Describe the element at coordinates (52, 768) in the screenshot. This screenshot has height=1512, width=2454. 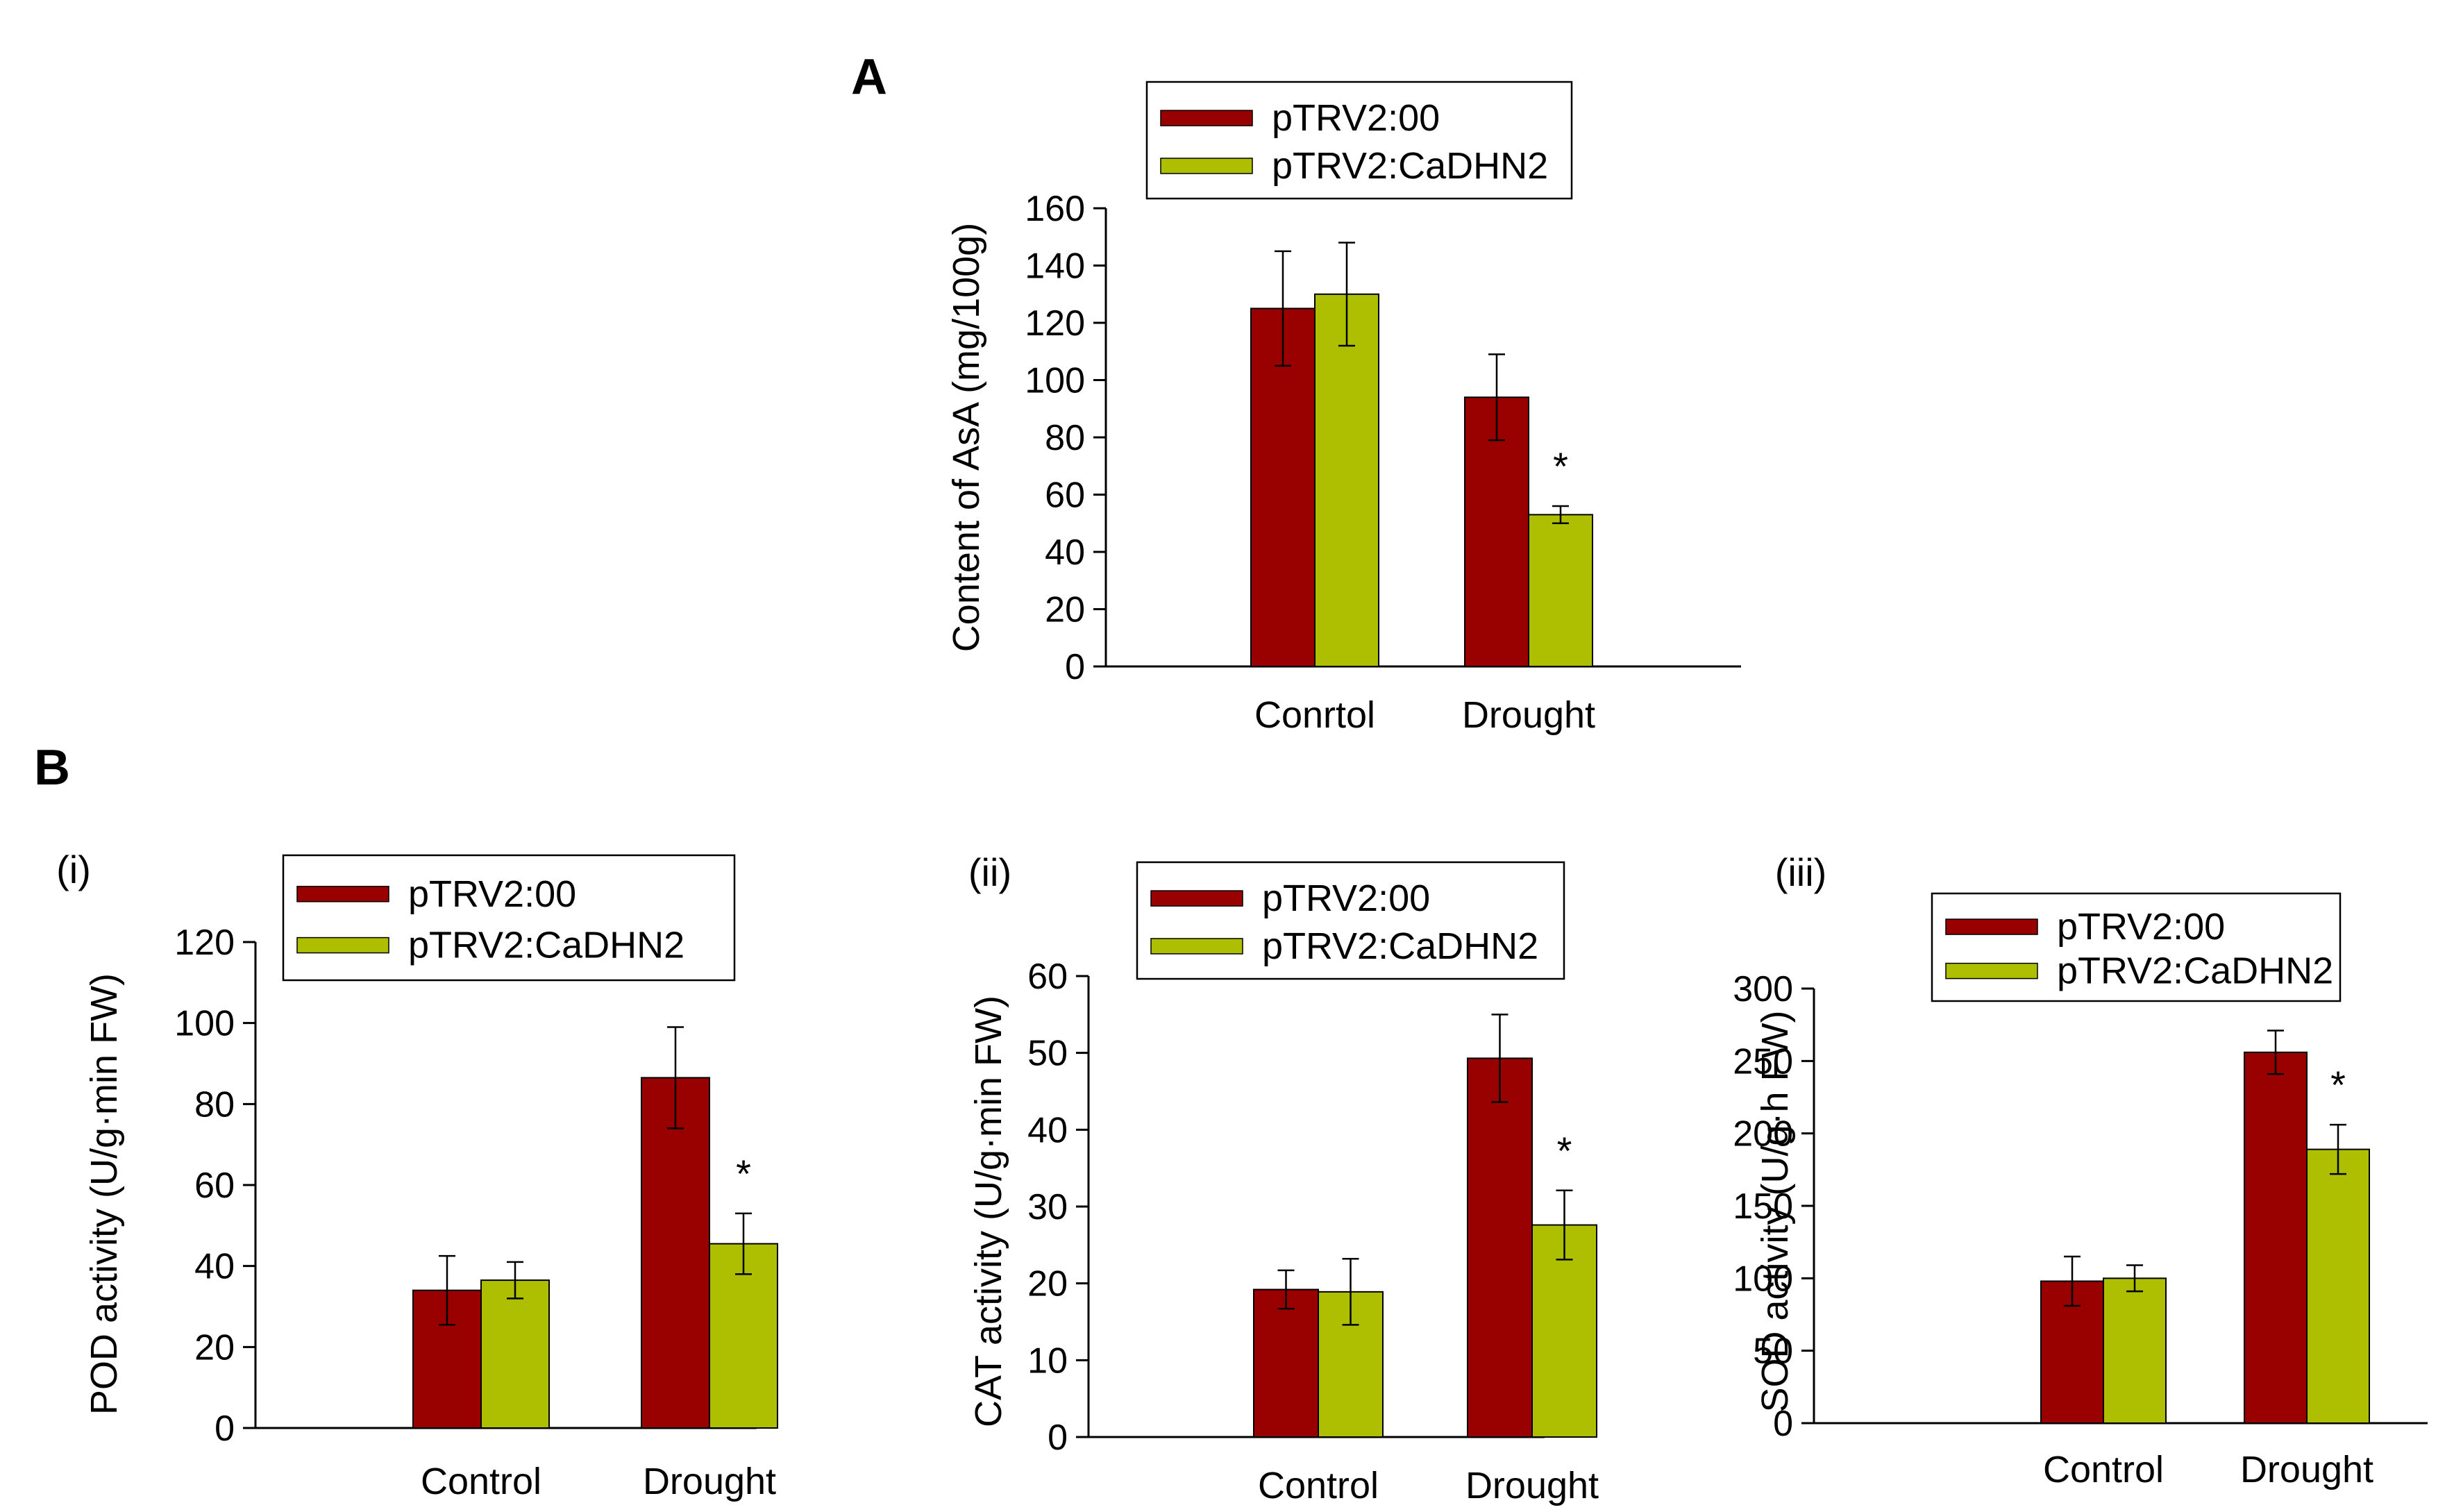
I see `panel-b-letter: B` at that location.